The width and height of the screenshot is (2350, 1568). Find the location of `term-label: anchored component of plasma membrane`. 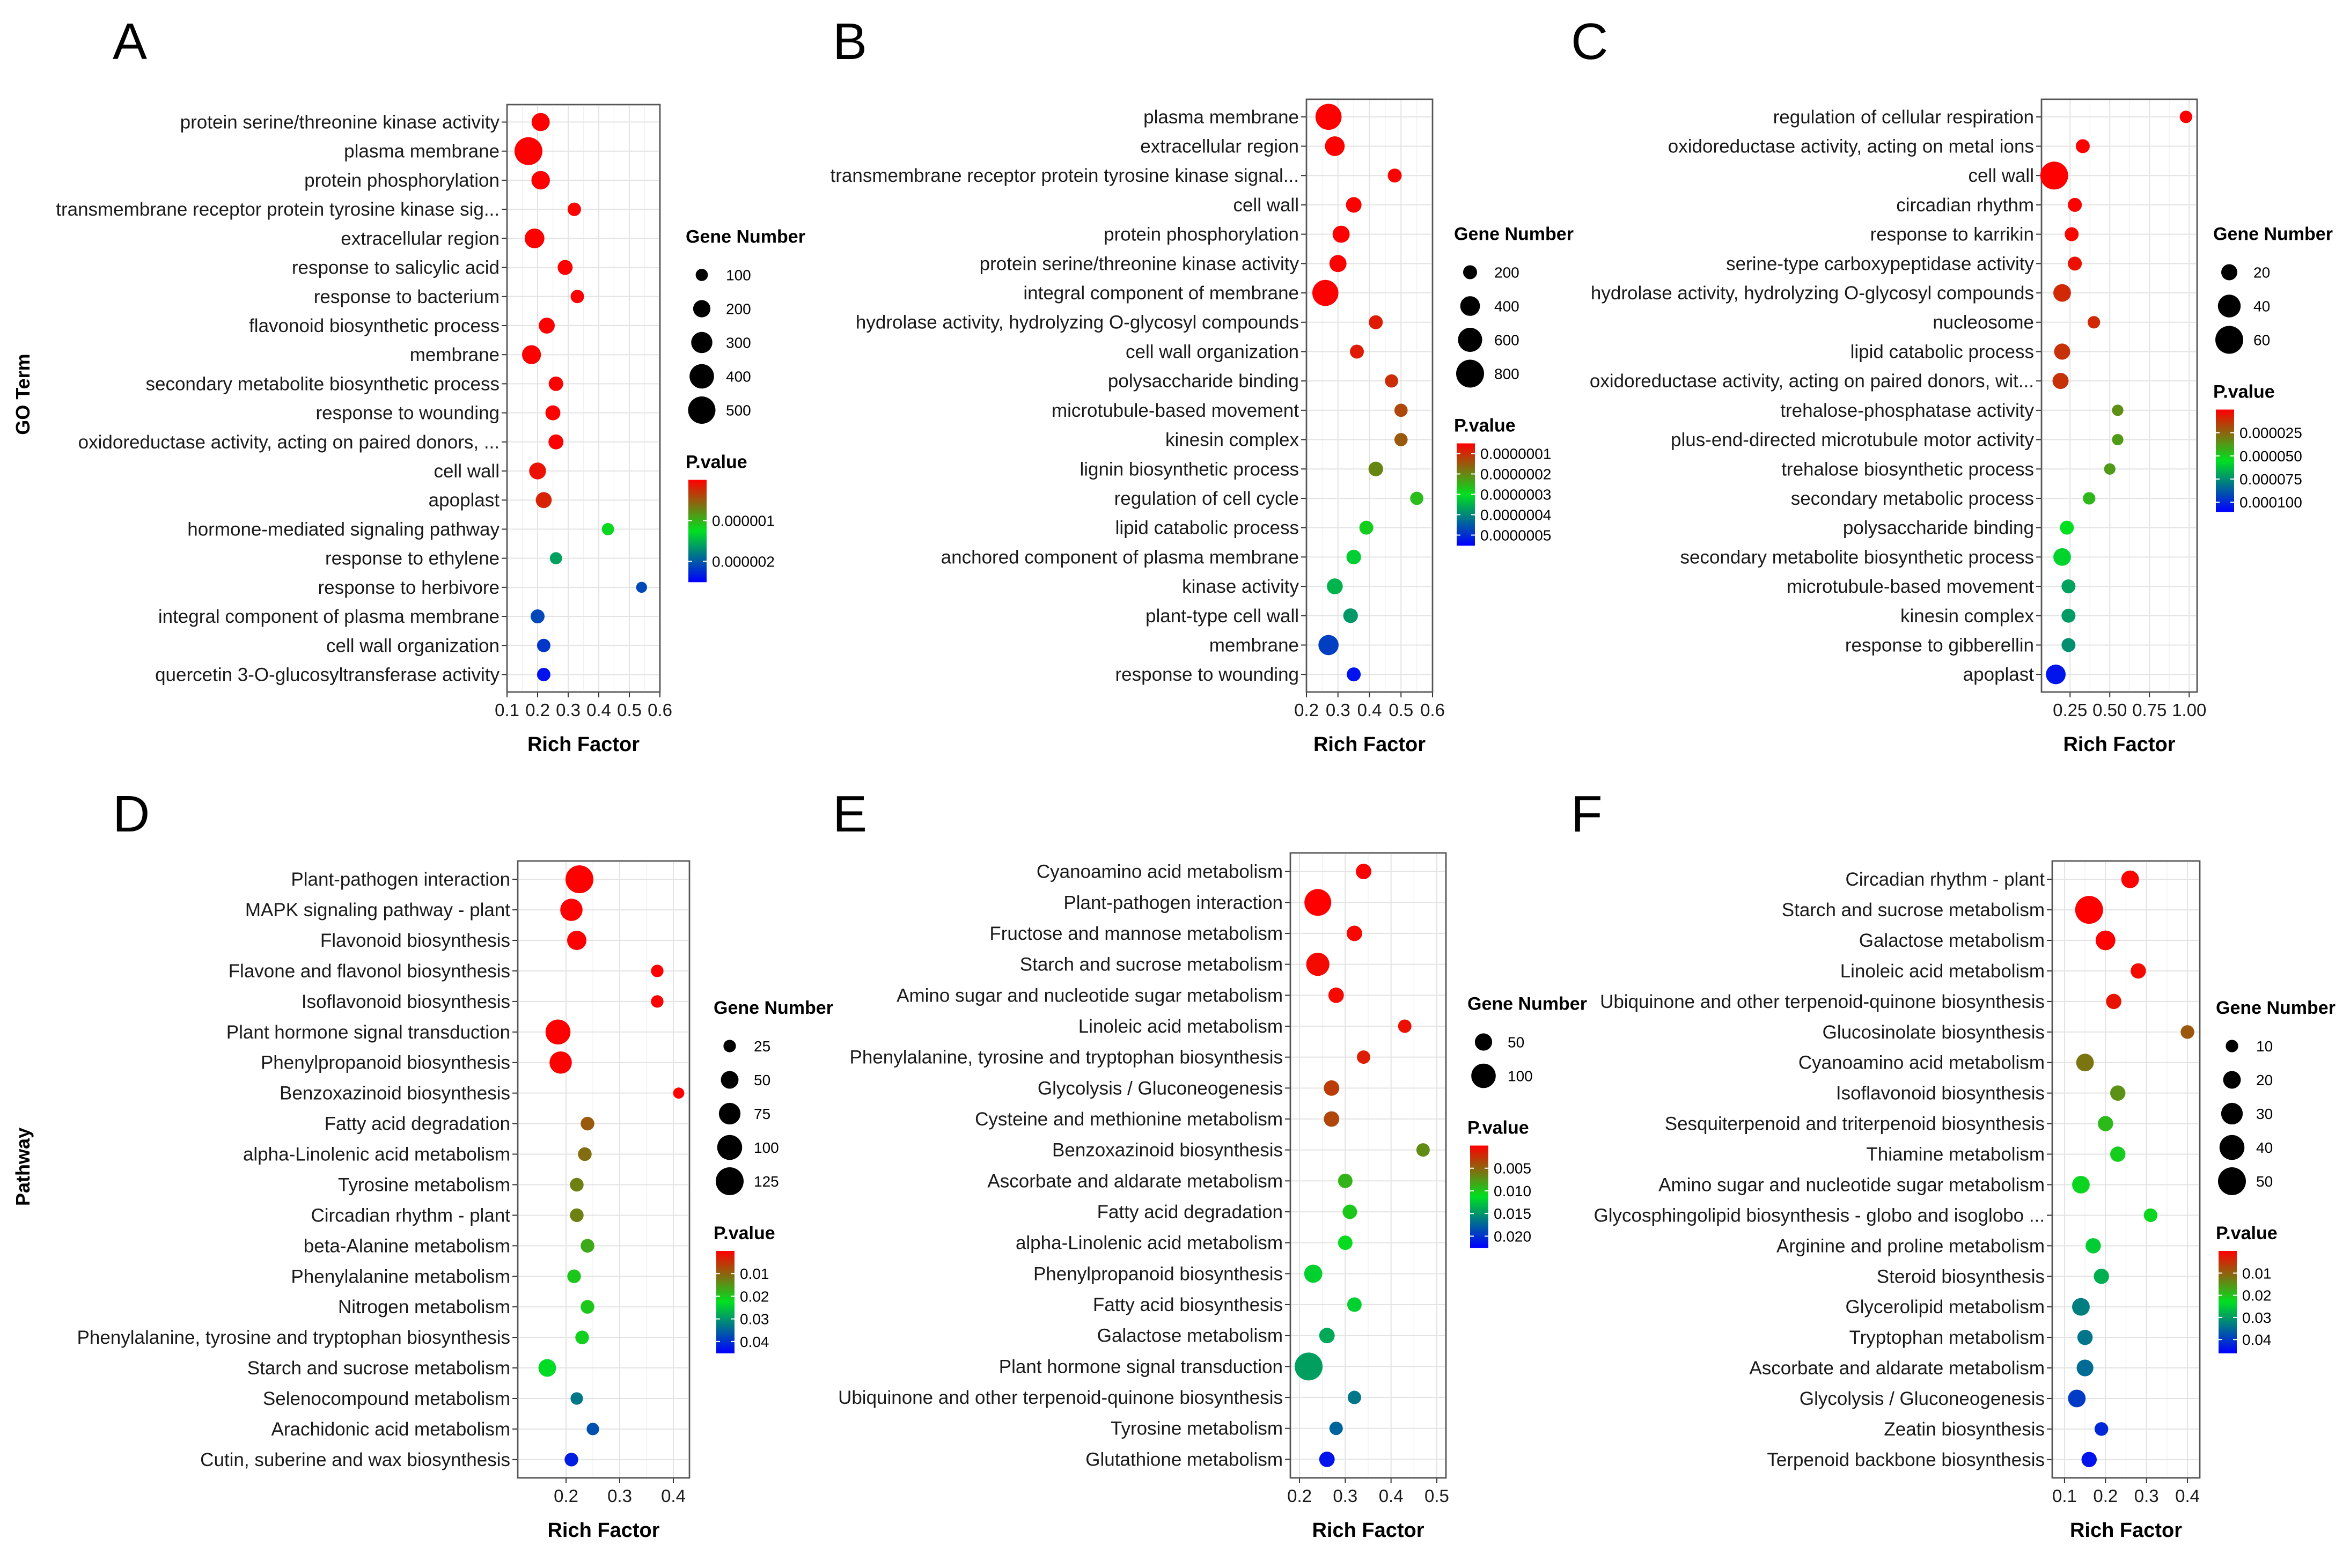

term-label: anchored component of plasma membrane is located at coordinates (1120, 557).